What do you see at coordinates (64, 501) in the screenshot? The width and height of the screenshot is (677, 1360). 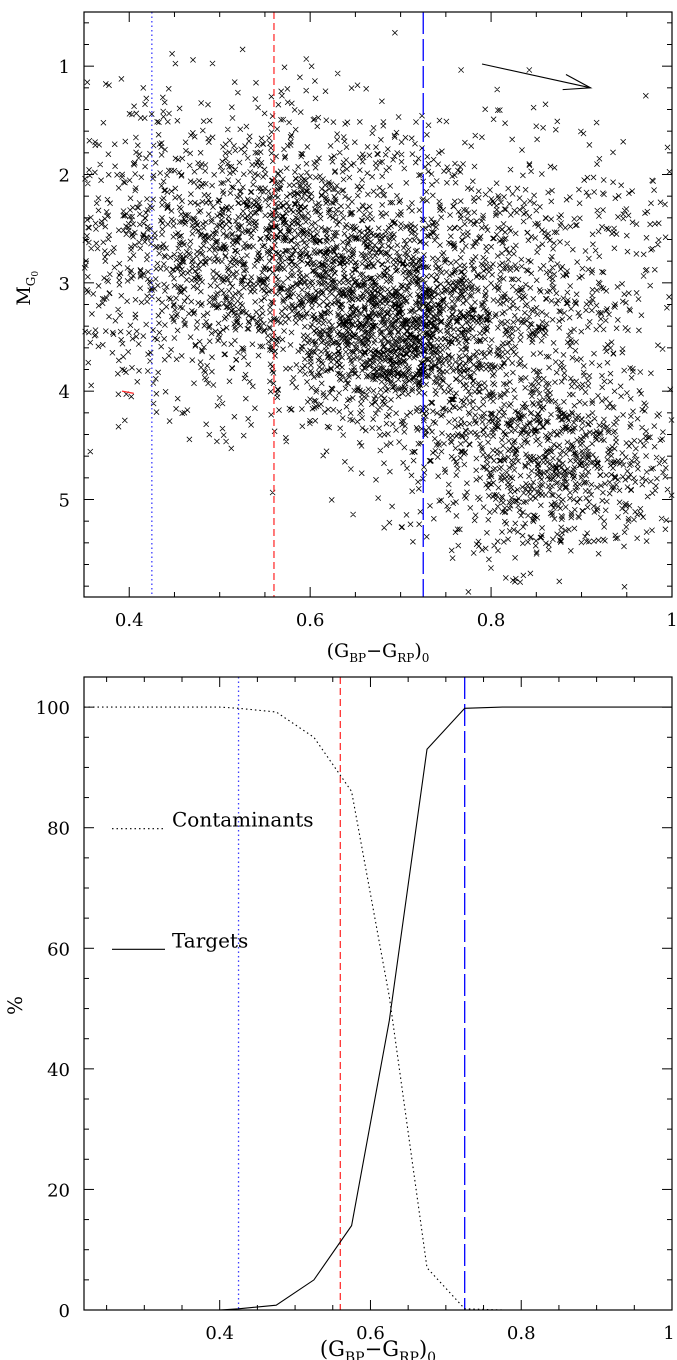 I see `y-tick-label: 5` at bounding box center [64, 501].